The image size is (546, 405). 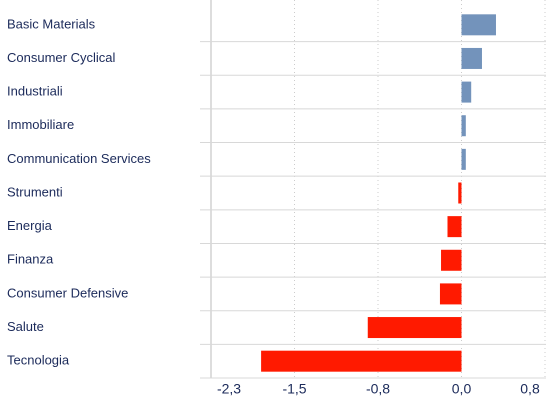 I want to click on x-tick-label: 0,8, so click(x=530, y=389).